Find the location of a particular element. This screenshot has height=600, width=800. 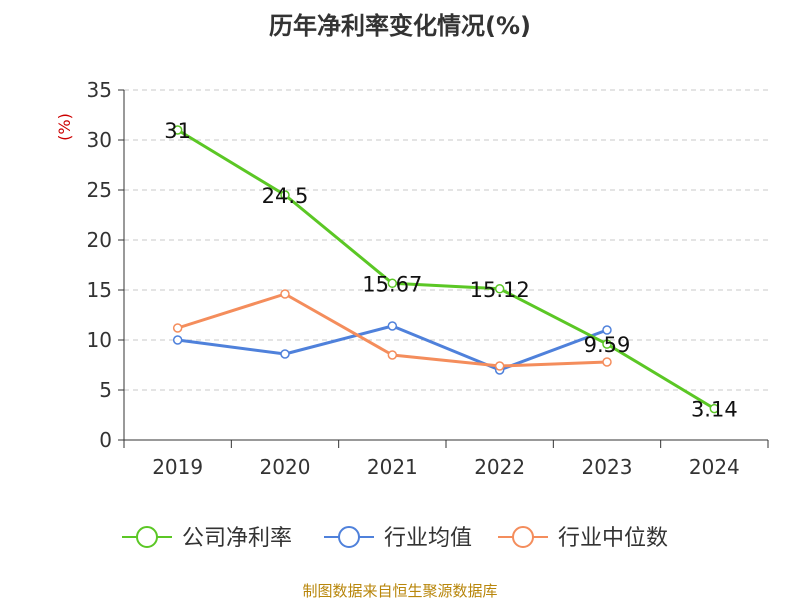

data-point-0-2020 is located at coordinates (285, 195).